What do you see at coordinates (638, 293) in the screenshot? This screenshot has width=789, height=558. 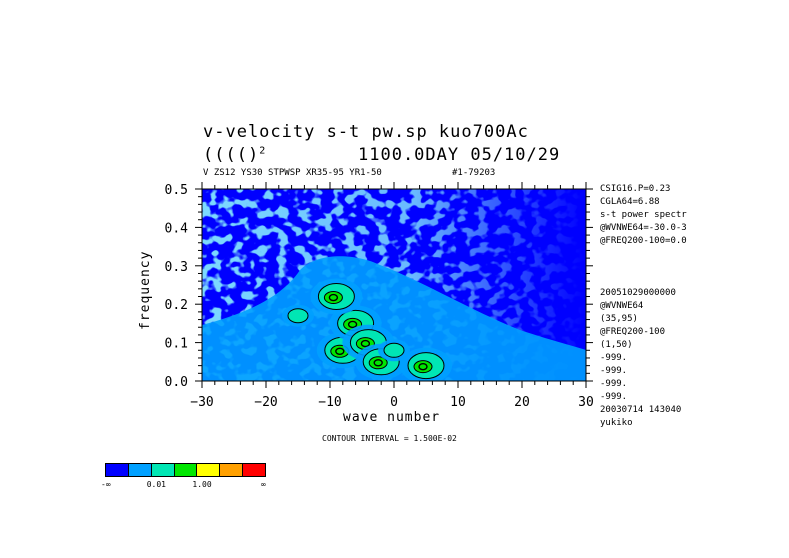 I see `side-info-line: 20051029000000` at bounding box center [638, 293].